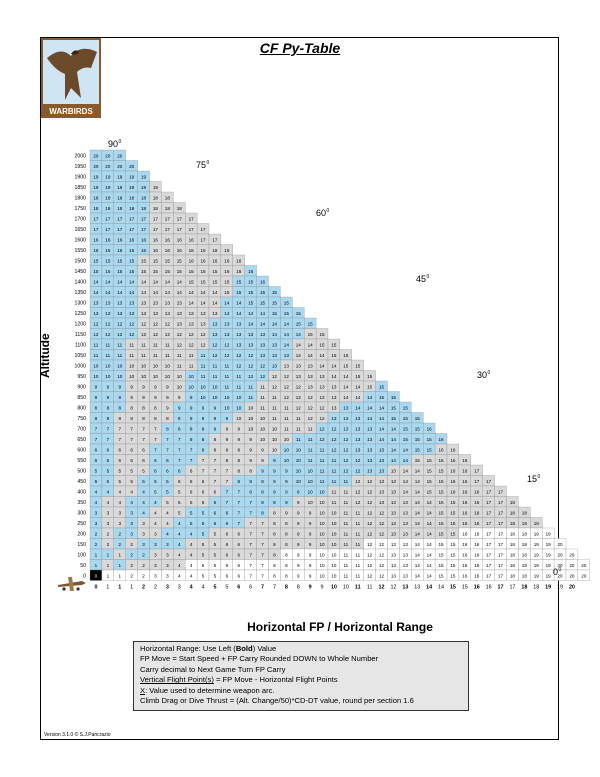 The width and height of the screenshot is (600, 777). I want to click on cell-value: 2, so click(96, 544).